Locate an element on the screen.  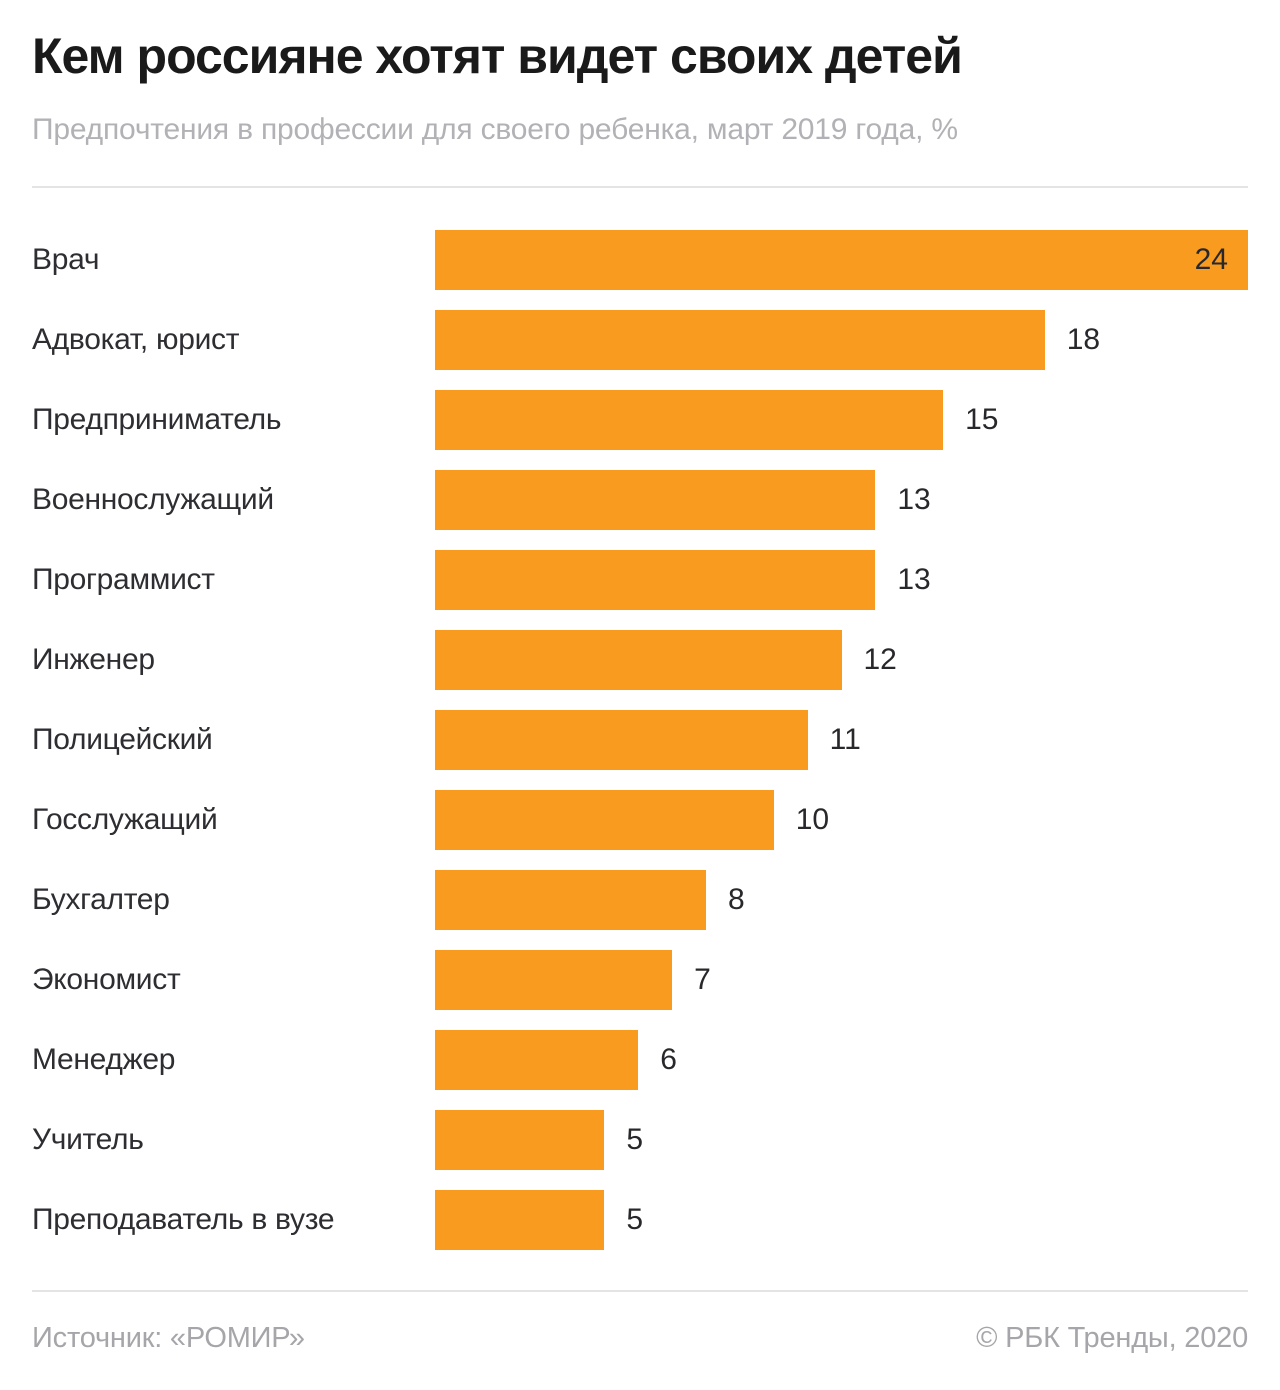
bar-row: Госслужащий 10 is located at coordinates (640, 819).